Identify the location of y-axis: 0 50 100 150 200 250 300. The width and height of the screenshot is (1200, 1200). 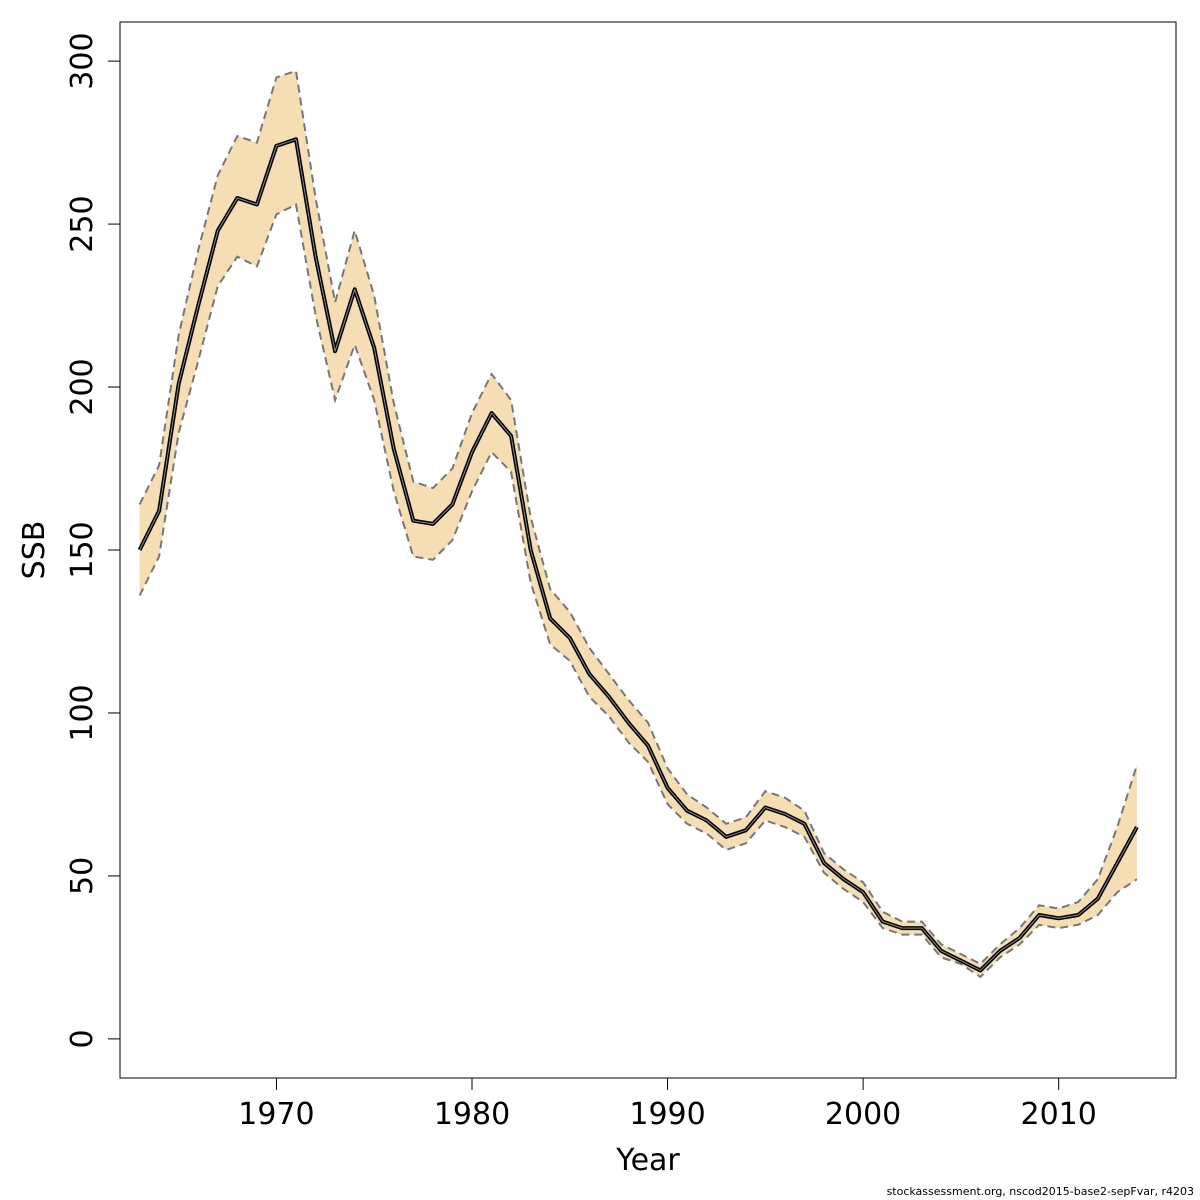
(92, 540).